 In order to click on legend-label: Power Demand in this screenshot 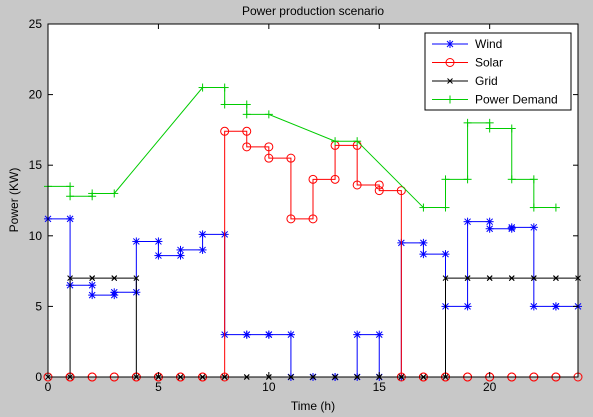, I will do `click(516, 100)`.